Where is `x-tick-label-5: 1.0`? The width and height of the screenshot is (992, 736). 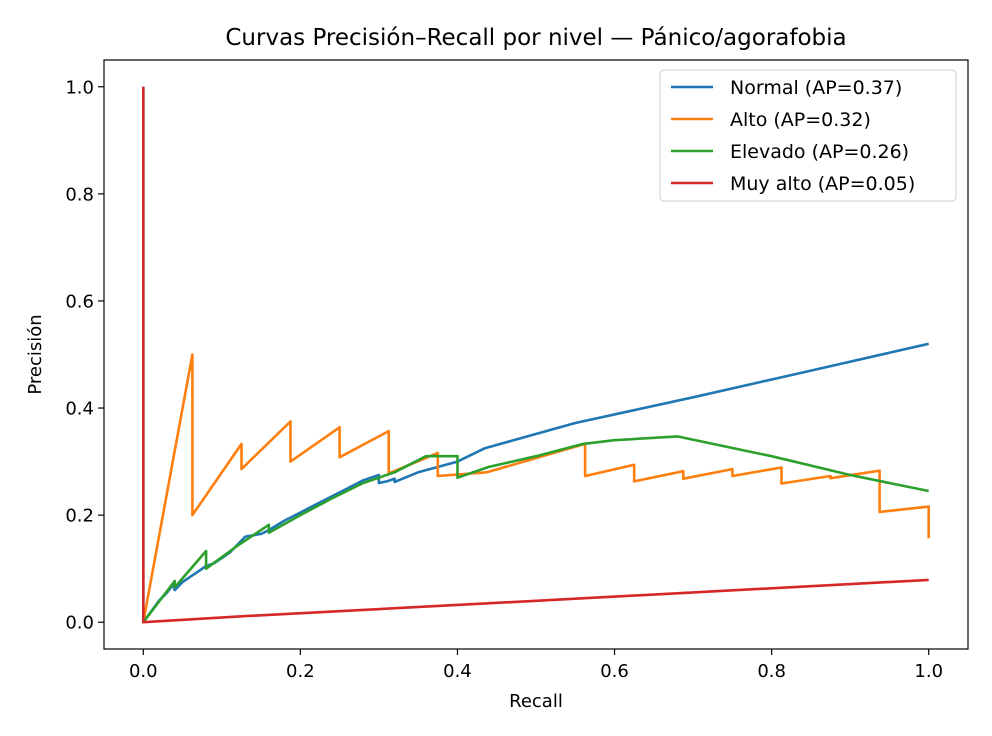
x-tick-label-5: 1.0 is located at coordinates (928, 671).